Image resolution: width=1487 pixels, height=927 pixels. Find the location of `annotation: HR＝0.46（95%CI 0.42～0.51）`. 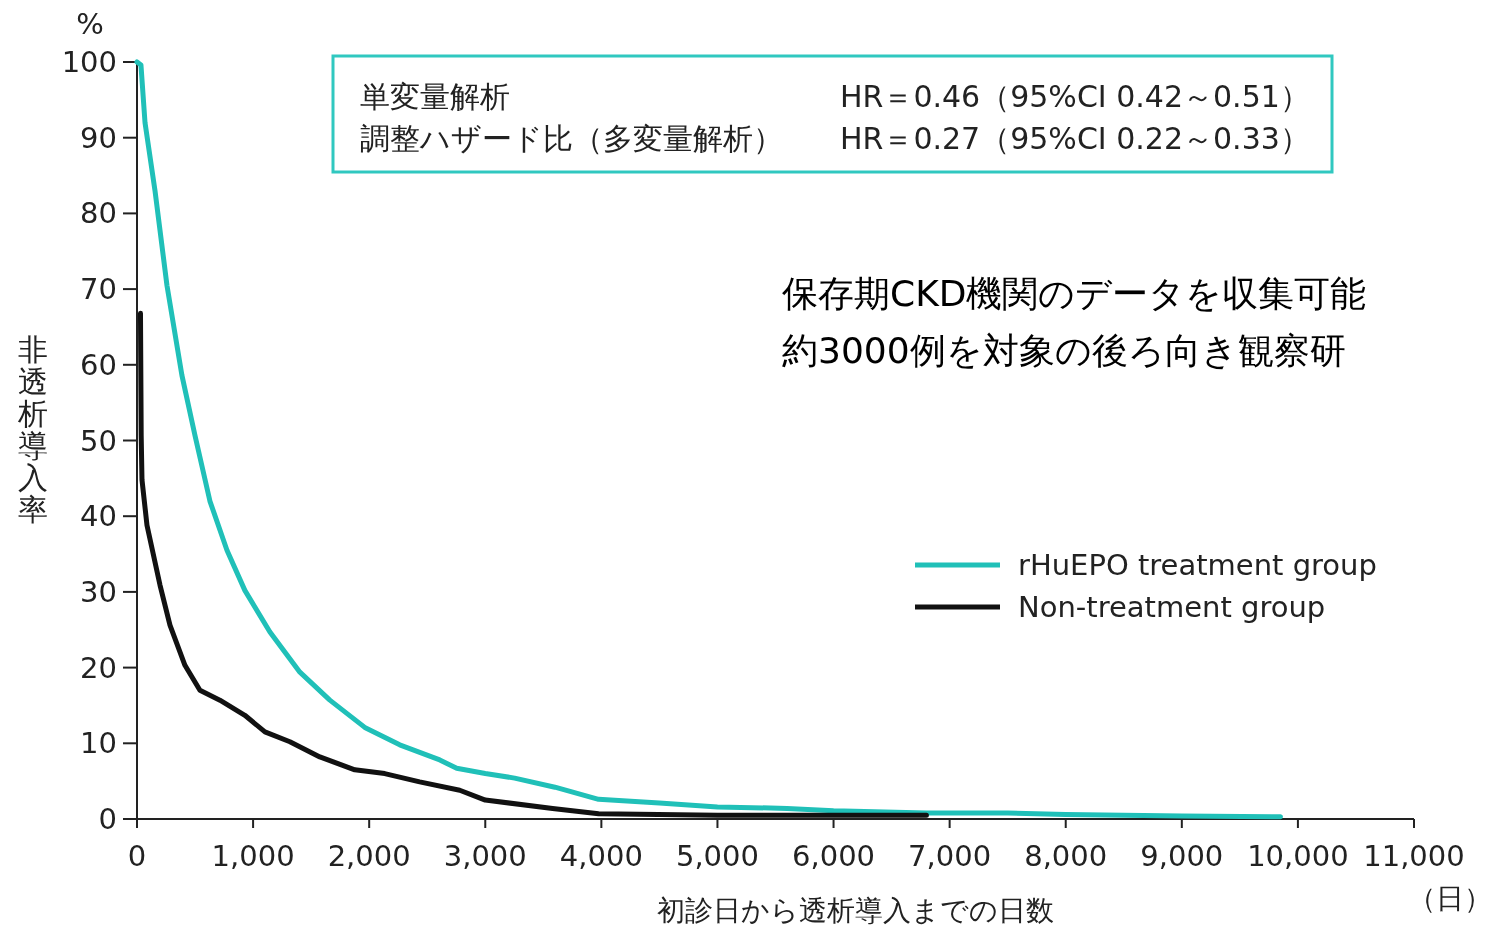

annotation: HR＝0.46（95%CI 0.42～0.51） is located at coordinates (1075, 96).